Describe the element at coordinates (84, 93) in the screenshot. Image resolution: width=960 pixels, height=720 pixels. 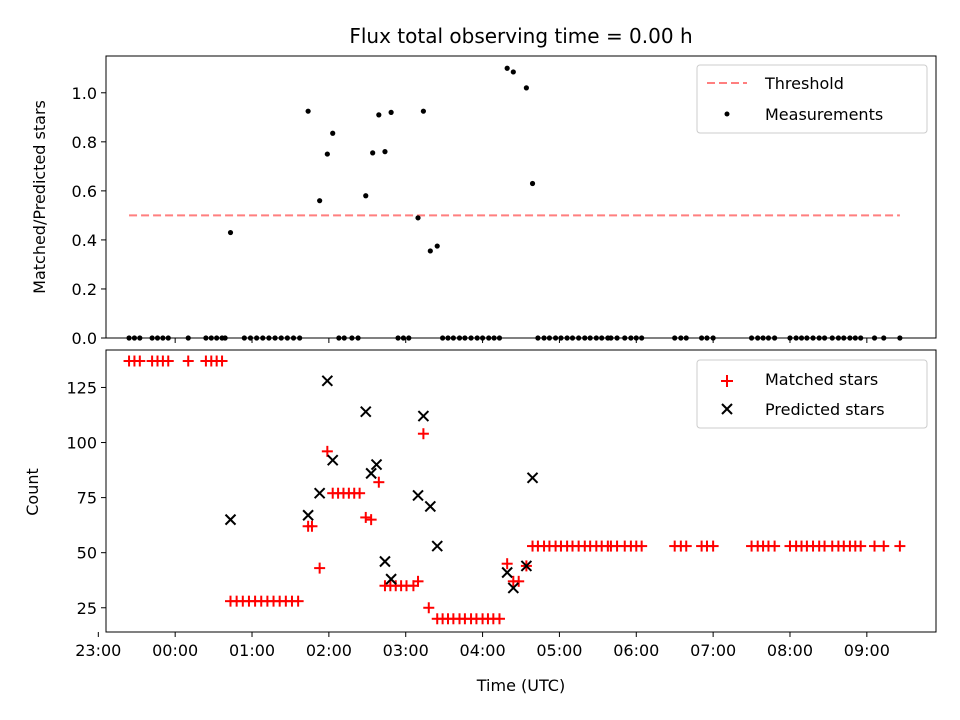
I see `top-y-tick-label: 1.0` at that location.